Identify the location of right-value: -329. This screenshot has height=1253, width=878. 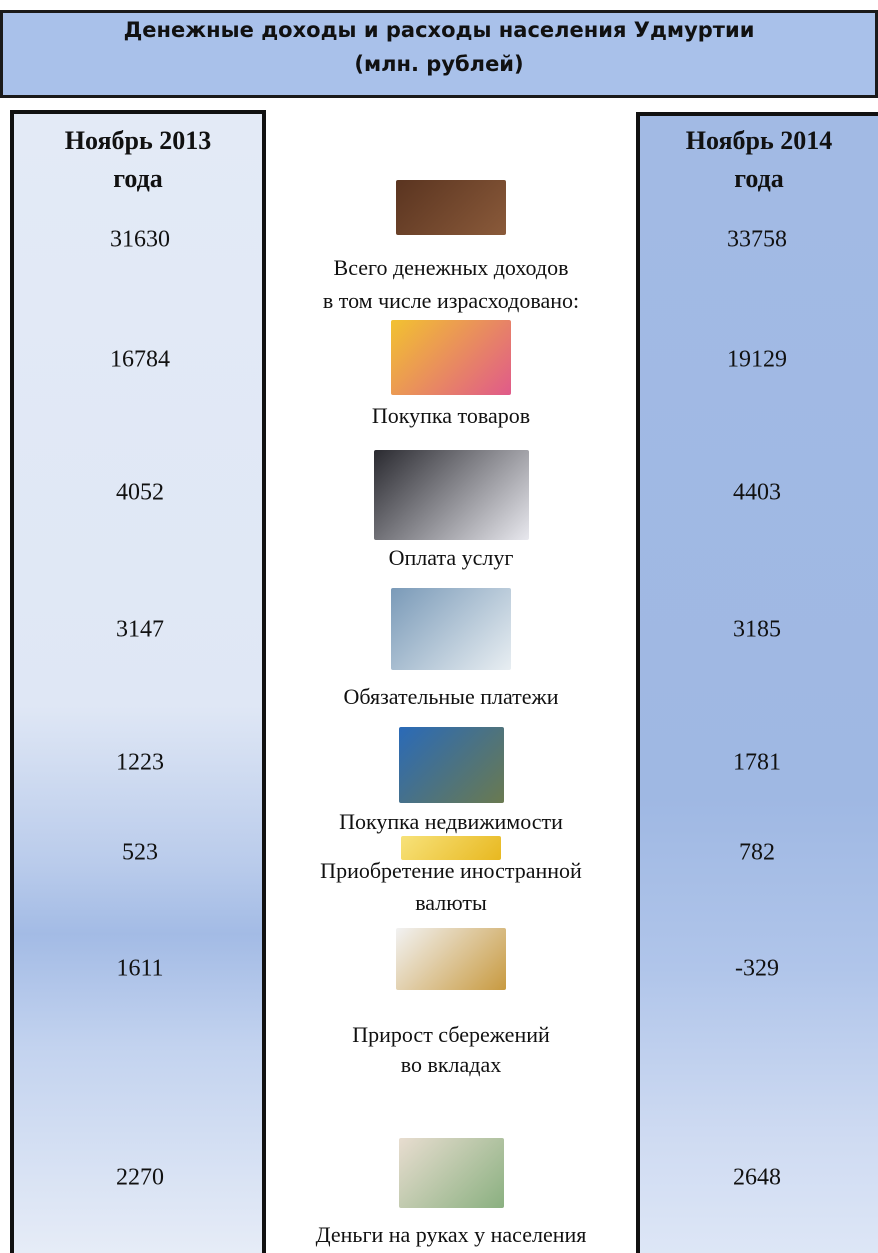
(757, 968).